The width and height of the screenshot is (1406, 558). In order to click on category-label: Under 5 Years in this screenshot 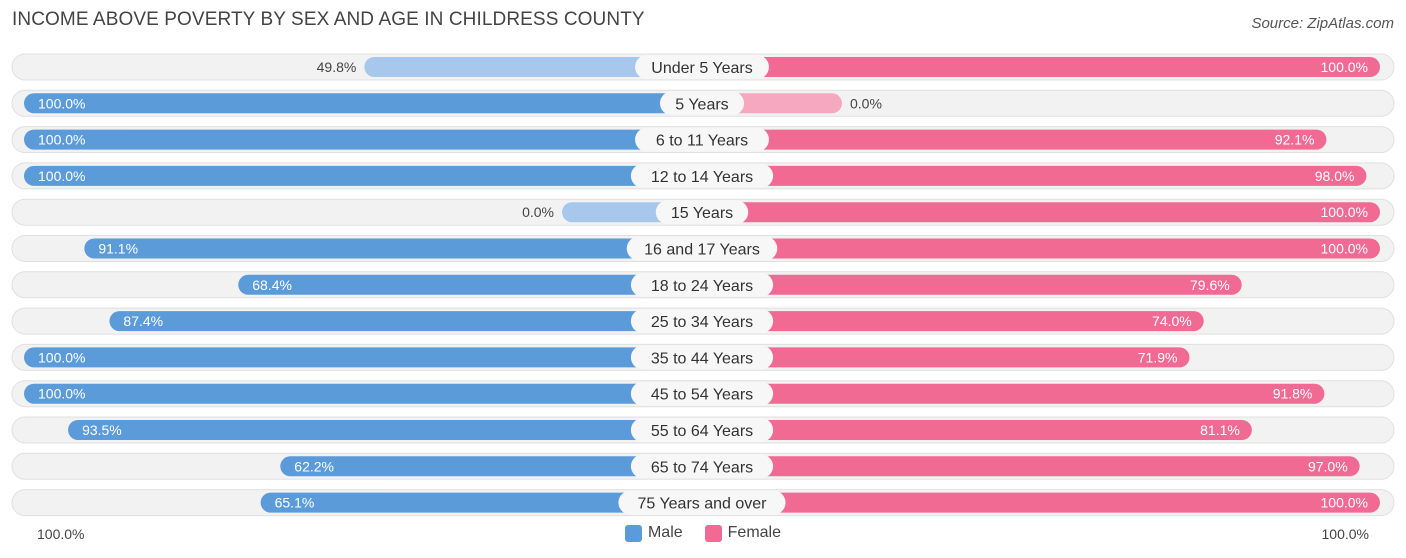, I will do `click(701, 68)`.